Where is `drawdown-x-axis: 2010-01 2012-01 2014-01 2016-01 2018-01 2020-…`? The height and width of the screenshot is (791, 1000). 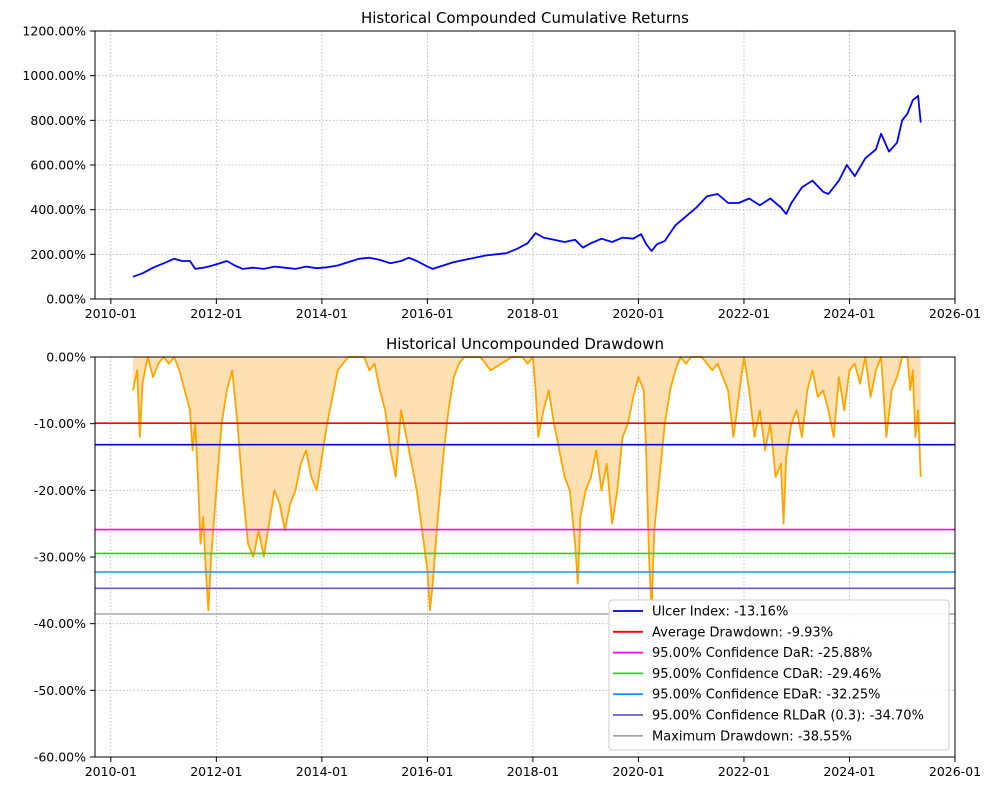 drawdown-x-axis: 2010-01 2012-01 2014-01 2016-01 2018-01 2020-… is located at coordinates (533, 768).